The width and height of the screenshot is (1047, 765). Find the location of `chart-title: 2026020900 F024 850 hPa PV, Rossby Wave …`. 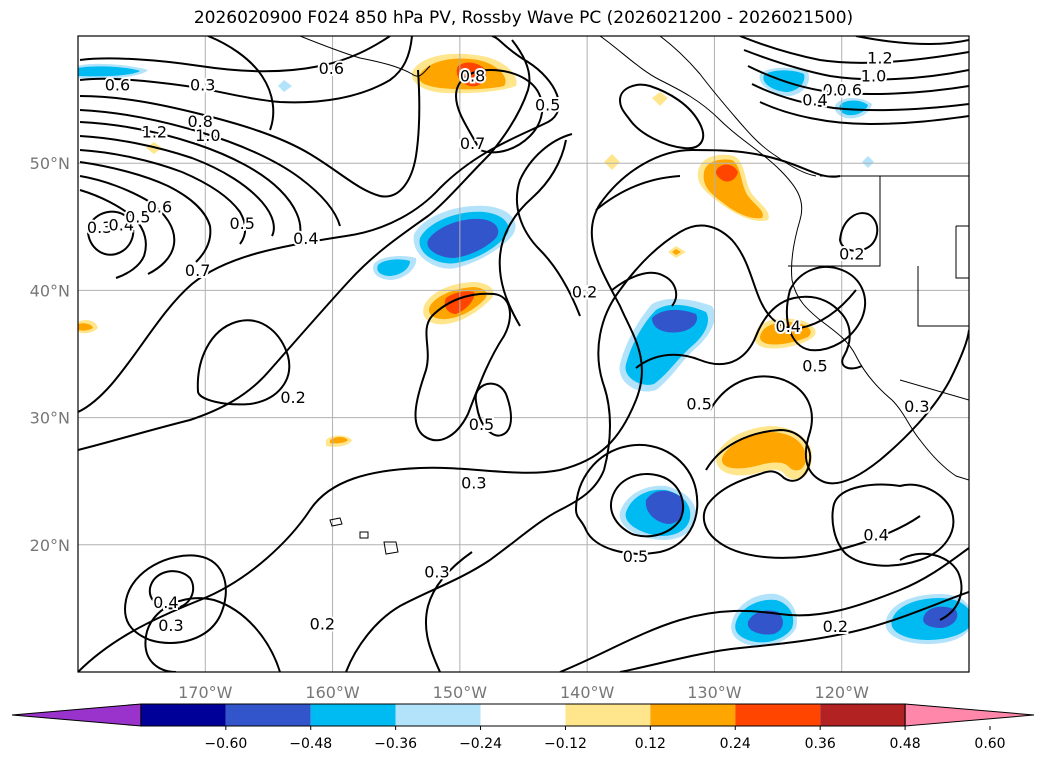

chart-title: 2026020900 F024 850 hPa PV, Rossby Wave … is located at coordinates (523, 18).